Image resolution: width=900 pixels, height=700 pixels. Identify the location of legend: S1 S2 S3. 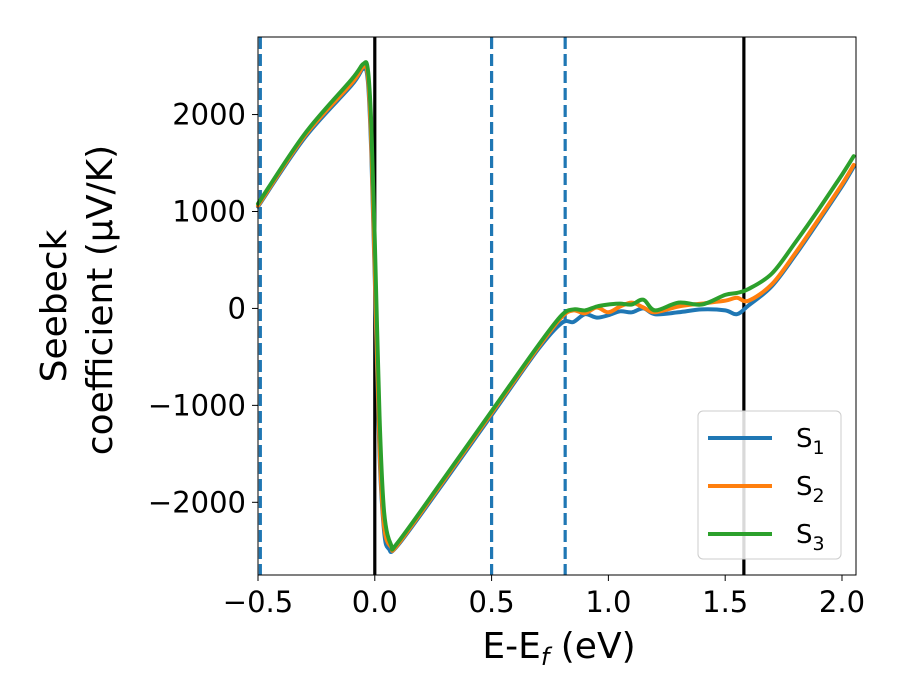
(769, 485).